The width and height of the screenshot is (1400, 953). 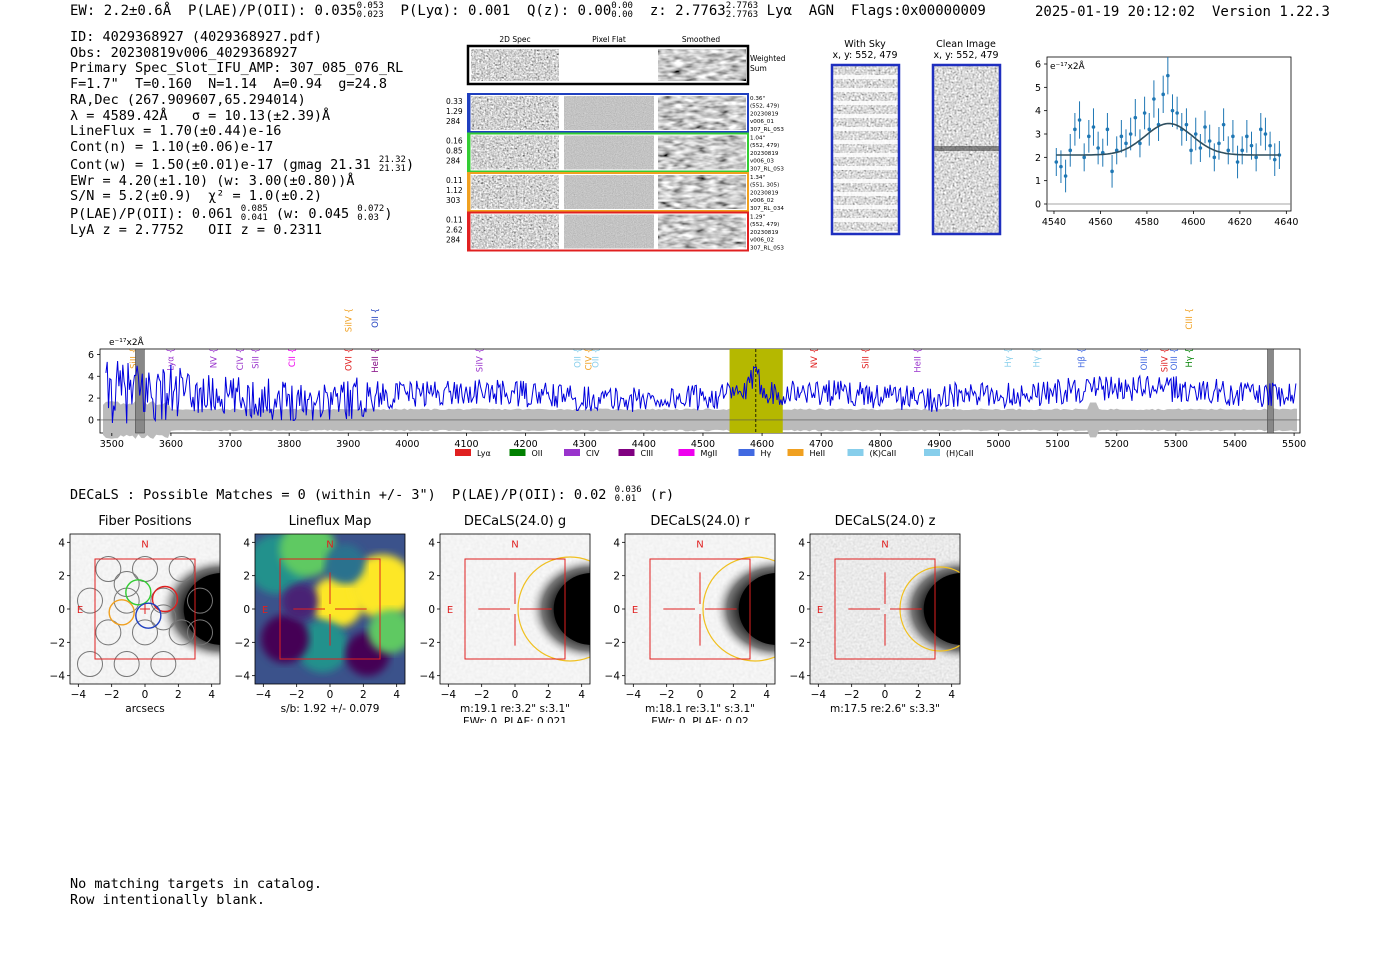 What do you see at coordinates (241, 359) in the screenshot?
I see `line-id-text: CIV {` at bounding box center [241, 359].